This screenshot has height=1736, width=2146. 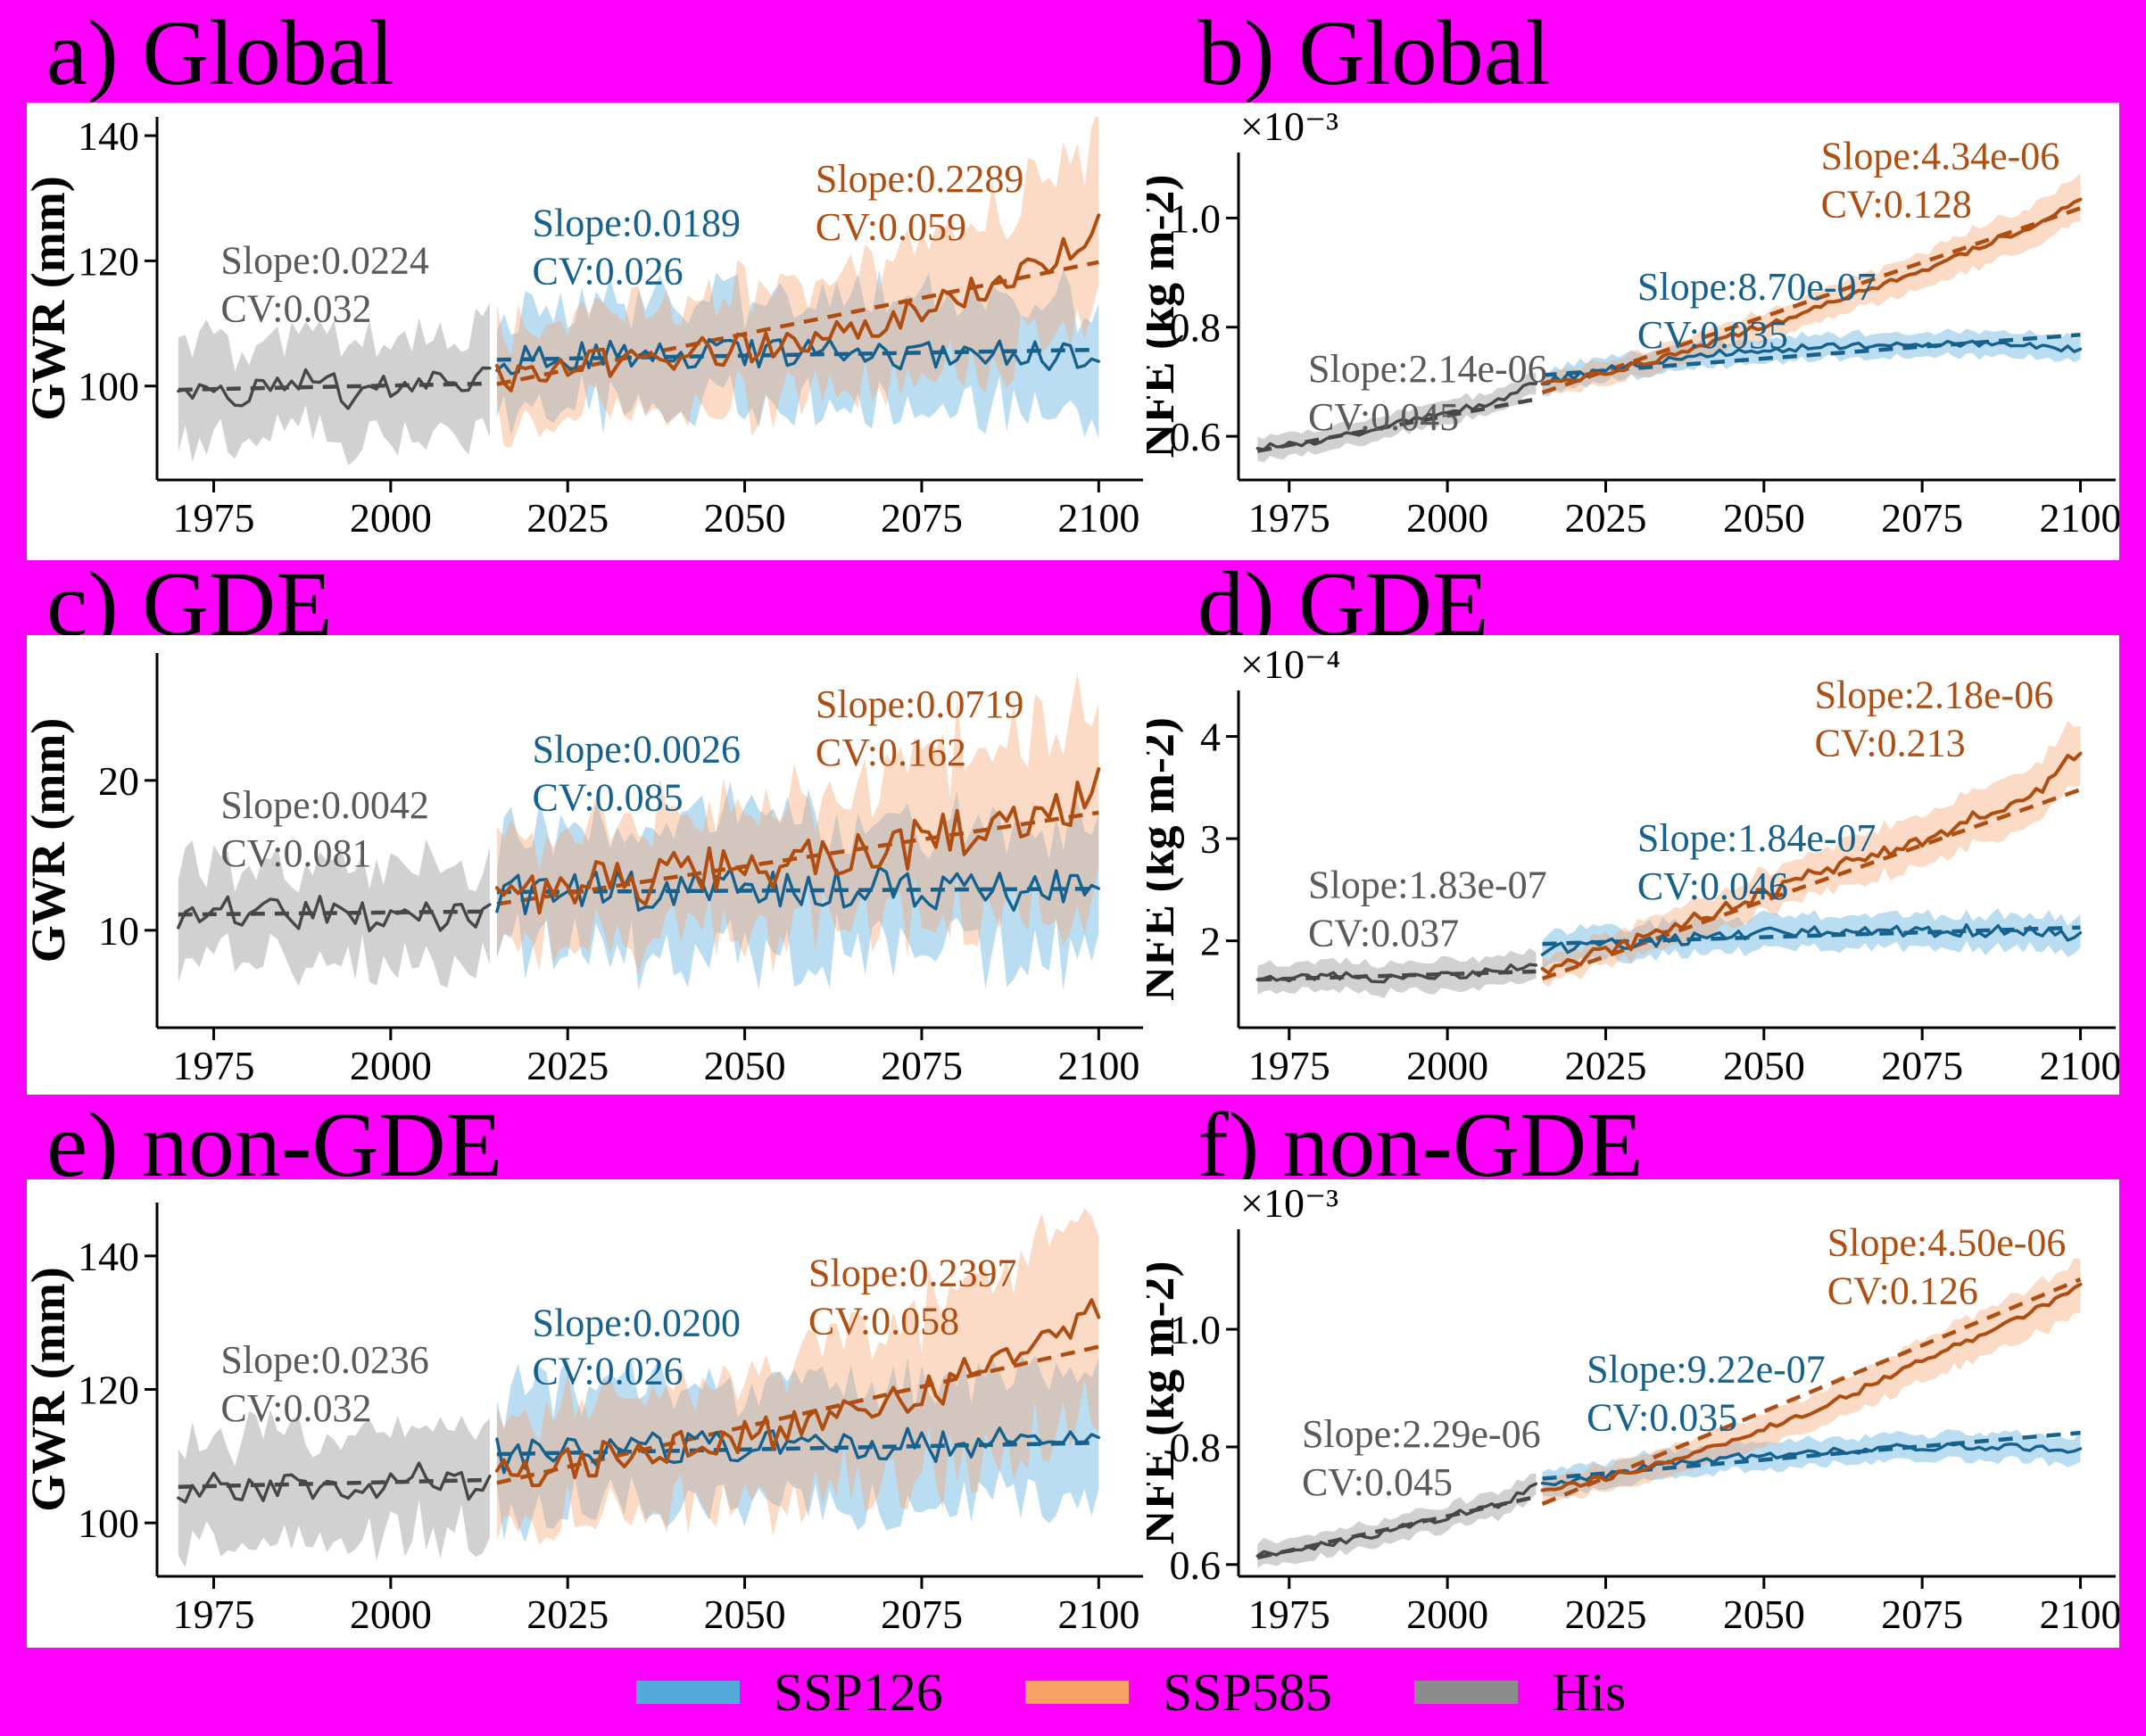 I want to click on svg-text: Slope:0.2289, so click(x=919, y=179).